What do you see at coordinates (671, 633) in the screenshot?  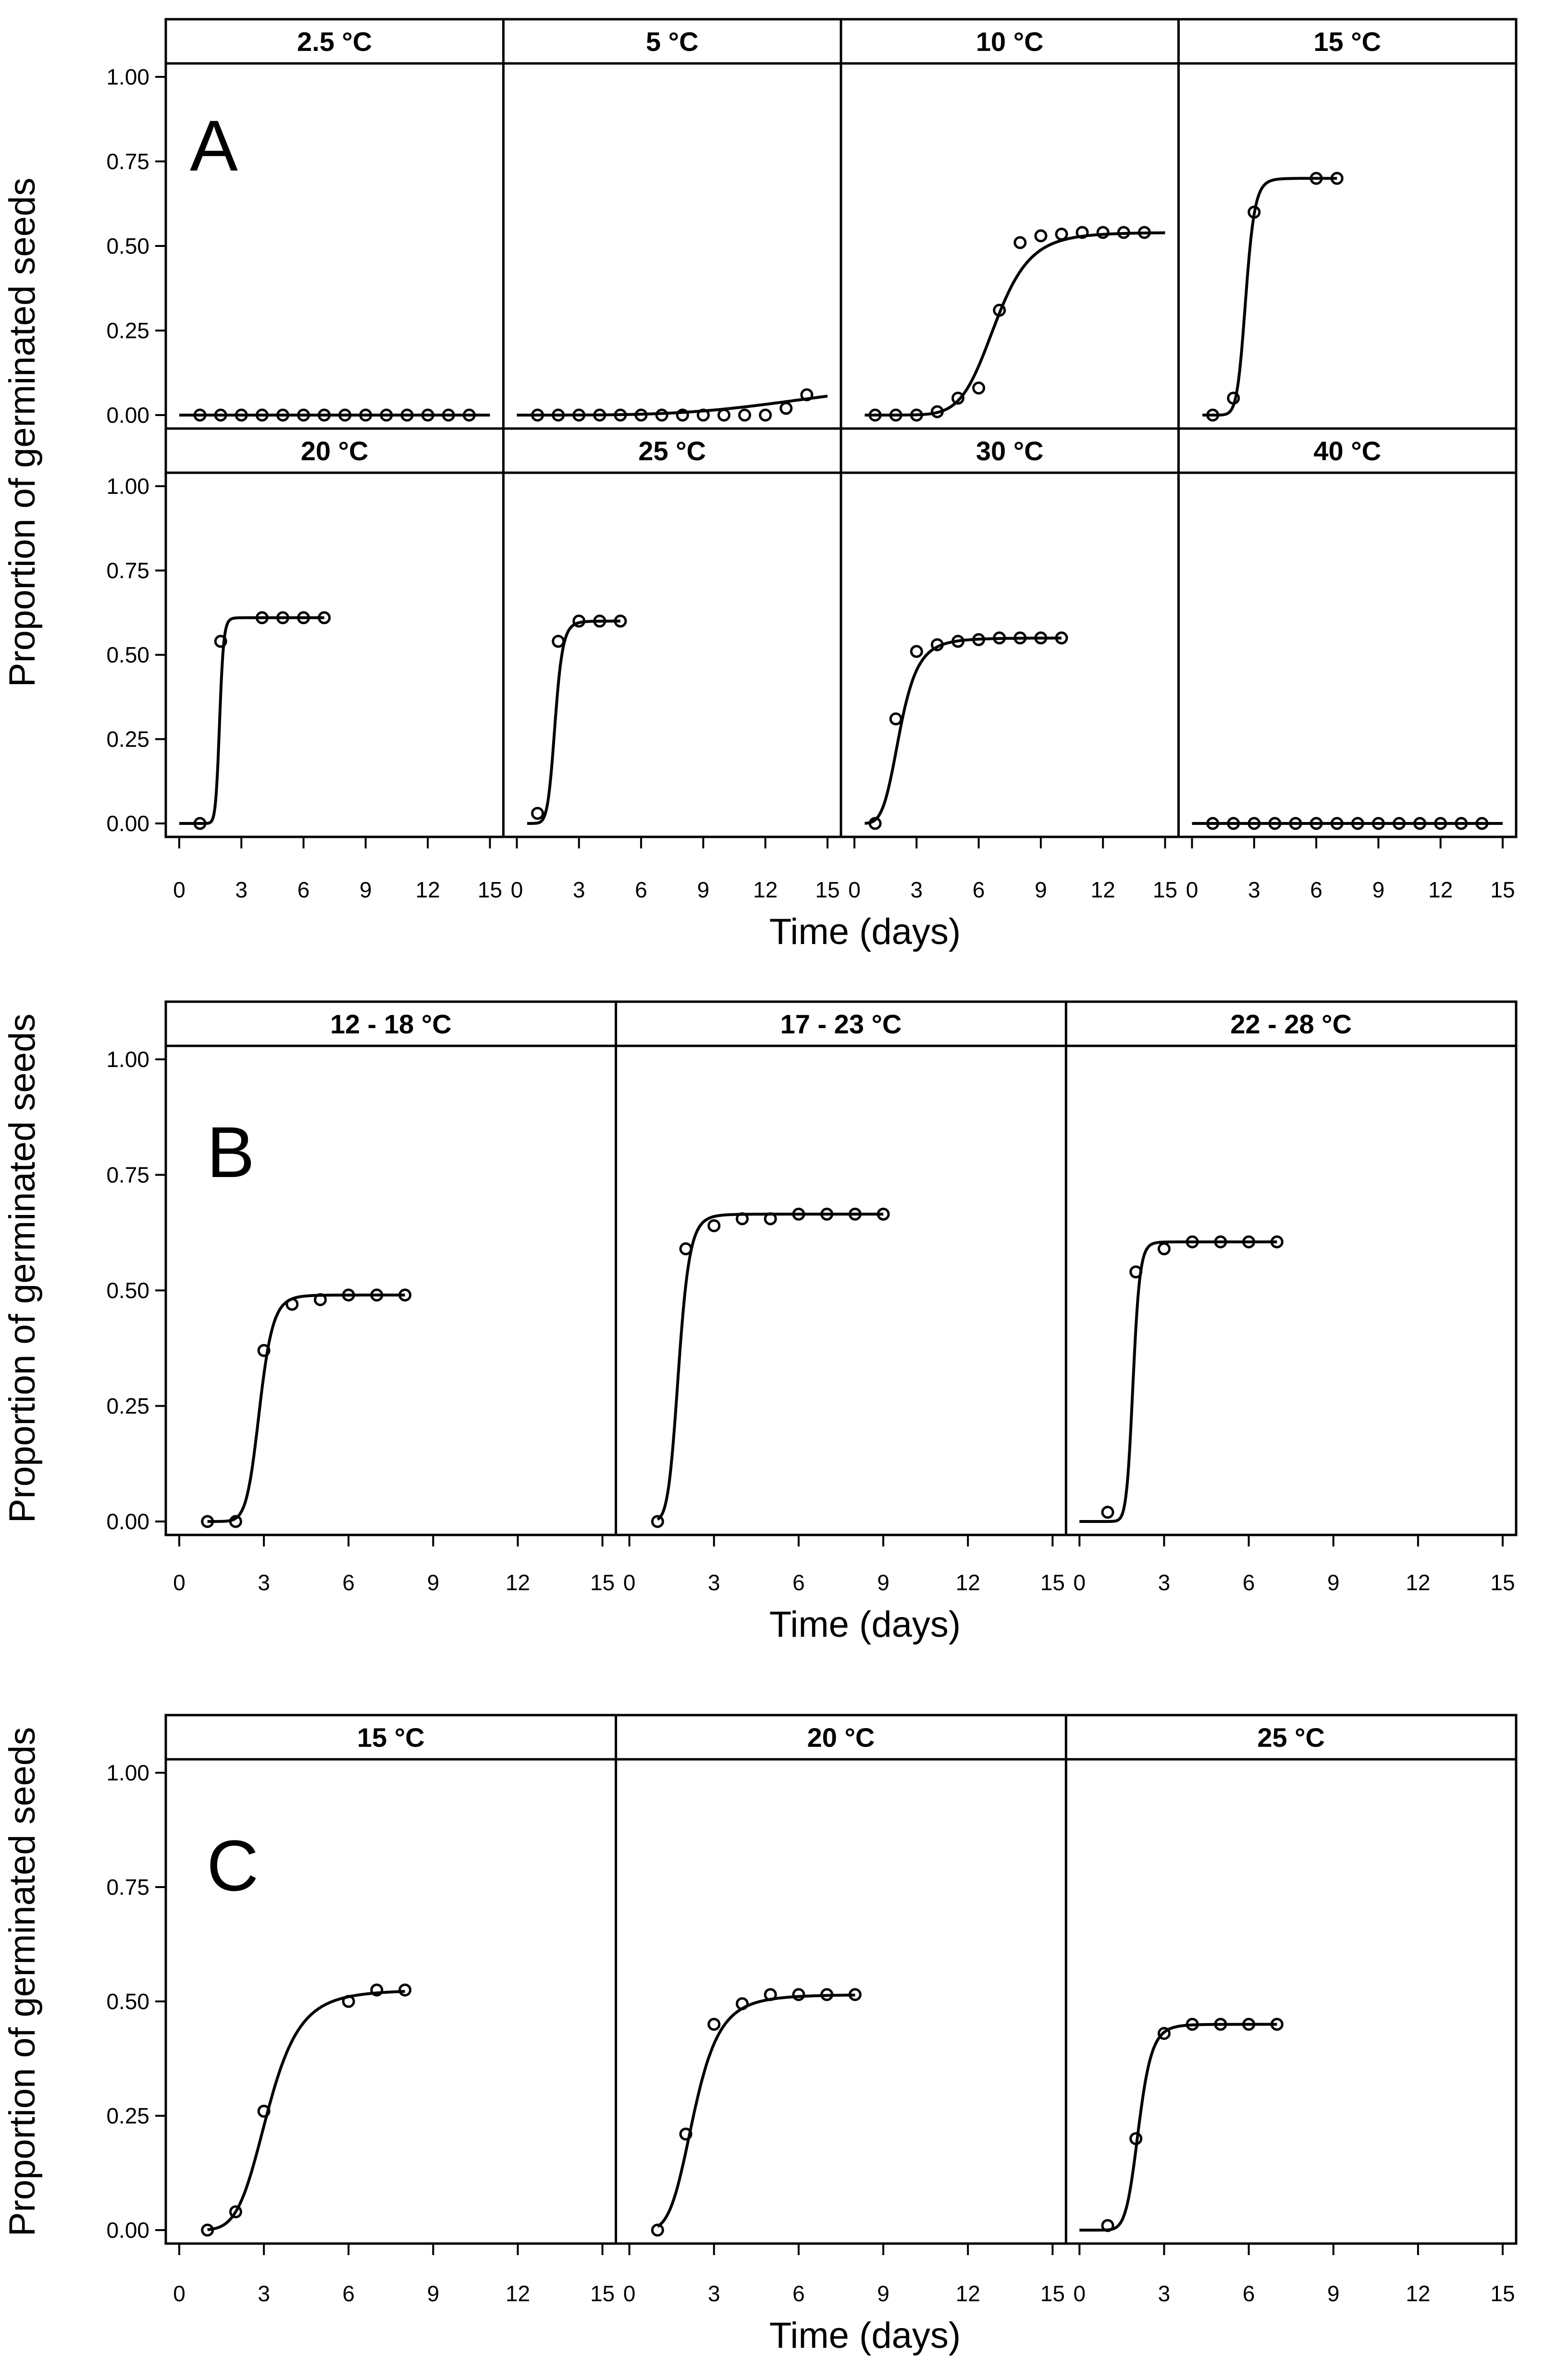 I see `panel: 25 °C` at bounding box center [671, 633].